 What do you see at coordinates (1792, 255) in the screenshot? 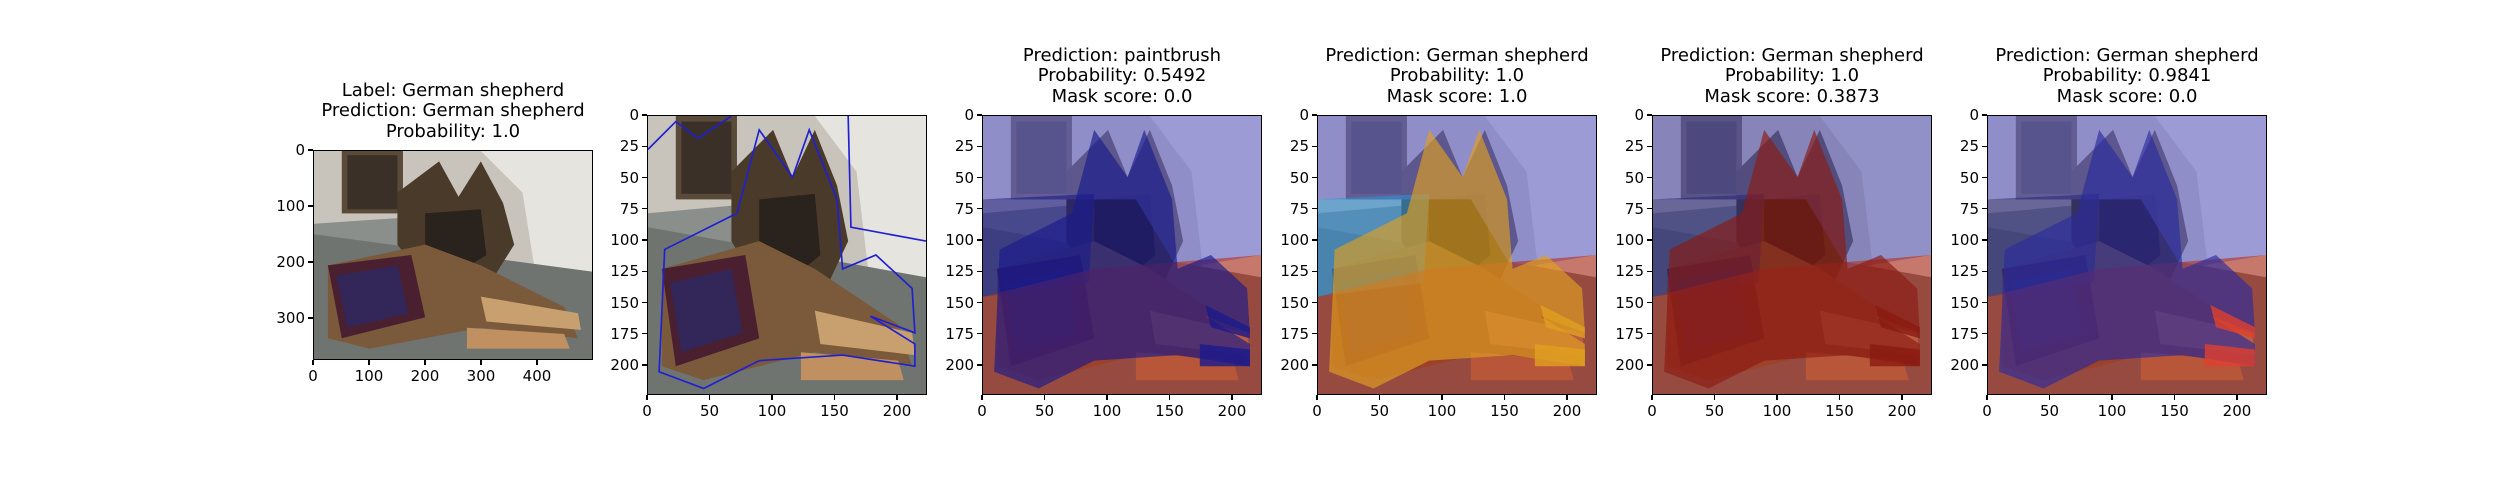
I see `segmentation-mask` at bounding box center [1792, 255].